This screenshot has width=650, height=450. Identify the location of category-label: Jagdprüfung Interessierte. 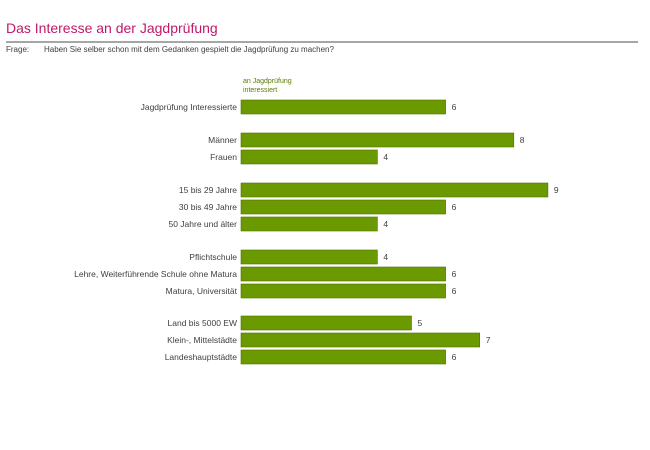
(189, 107).